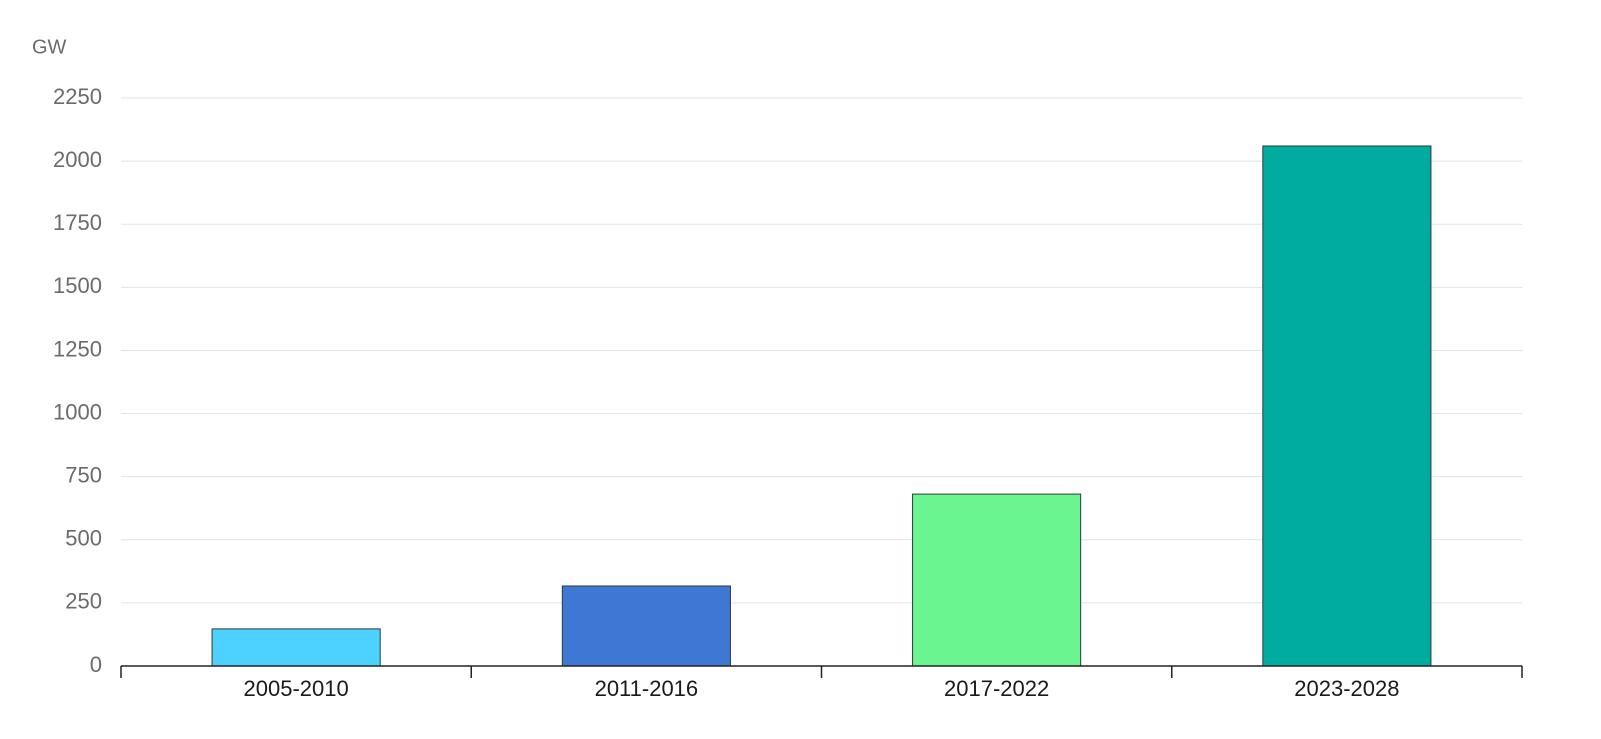 The height and width of the screenshot is (739, 1601). Describe the element at coordinates (647, 688) in the screenshot. I see `x-tick-label: 2011-2016` at that location.